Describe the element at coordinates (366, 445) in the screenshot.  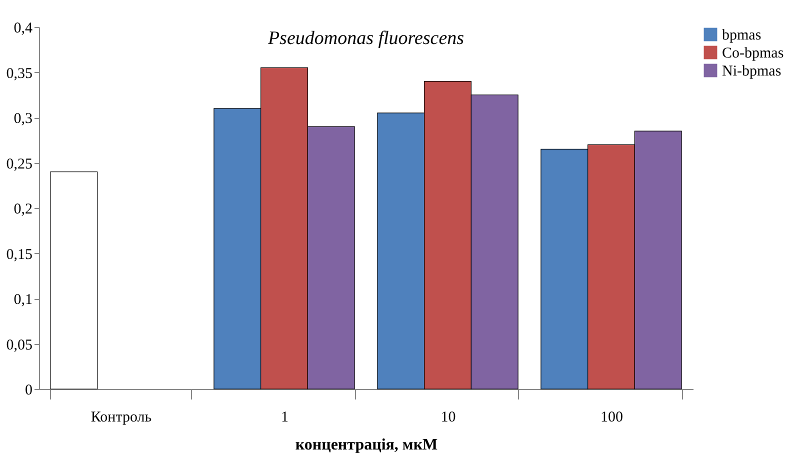
I see `x-axis-title: концентрація, мкМ` at that location.